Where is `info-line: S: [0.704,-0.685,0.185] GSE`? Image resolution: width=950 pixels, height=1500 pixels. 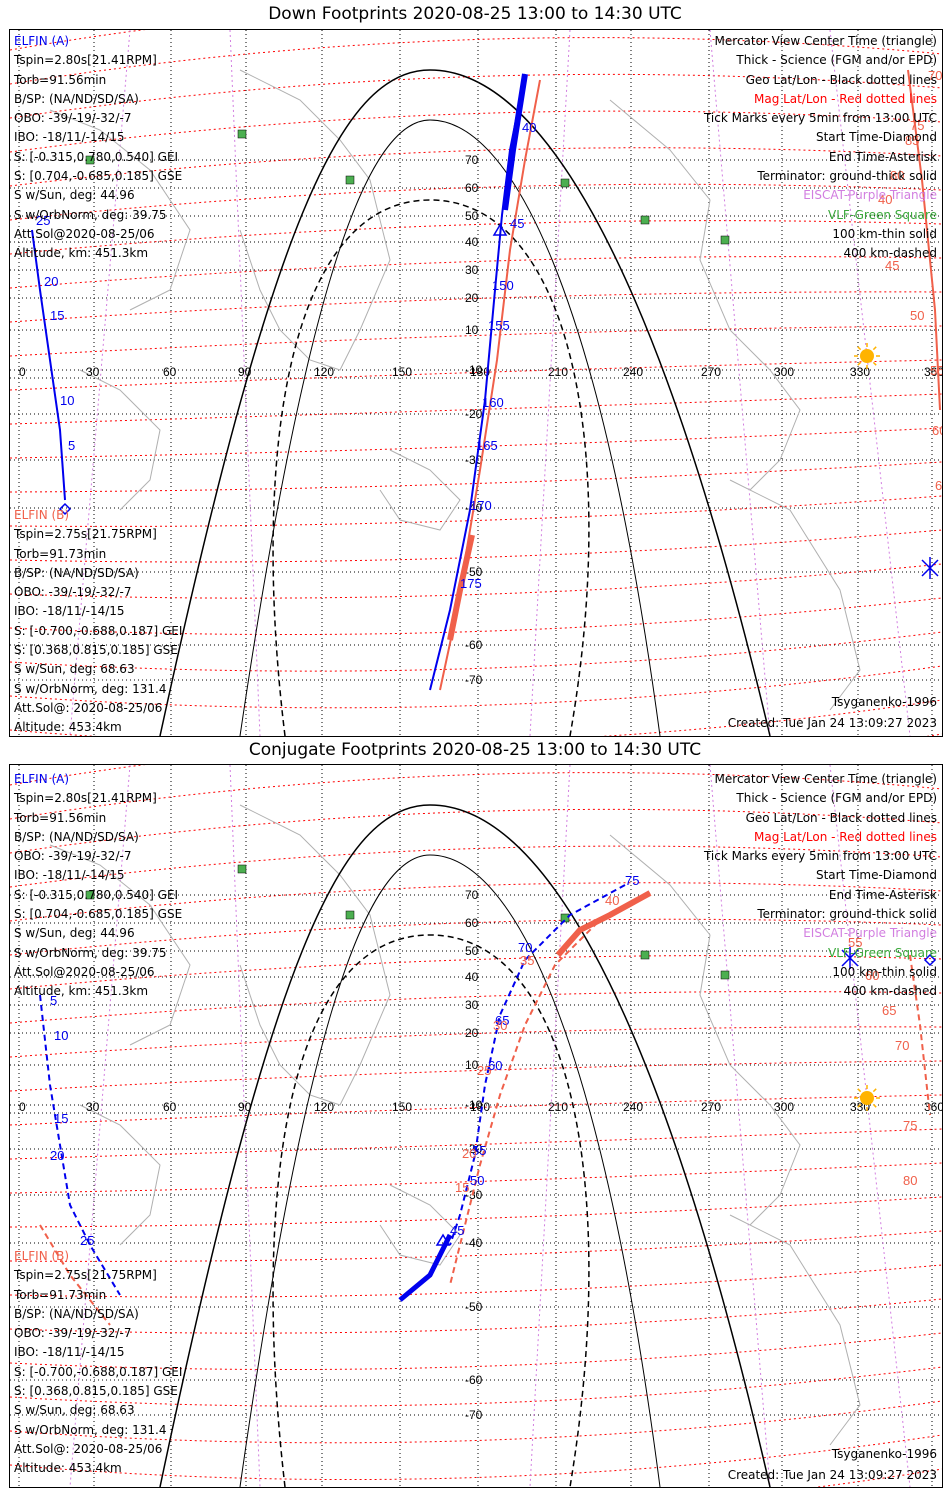
info-line: S: [0.704,-0.685,0.185] GSE is located at coordinates (98, 914).